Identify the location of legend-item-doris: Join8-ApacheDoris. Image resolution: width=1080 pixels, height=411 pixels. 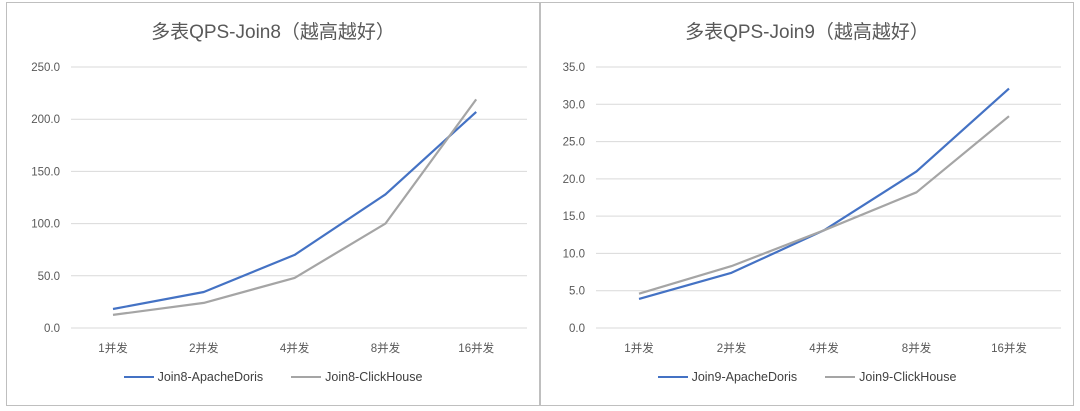
(193, 377).